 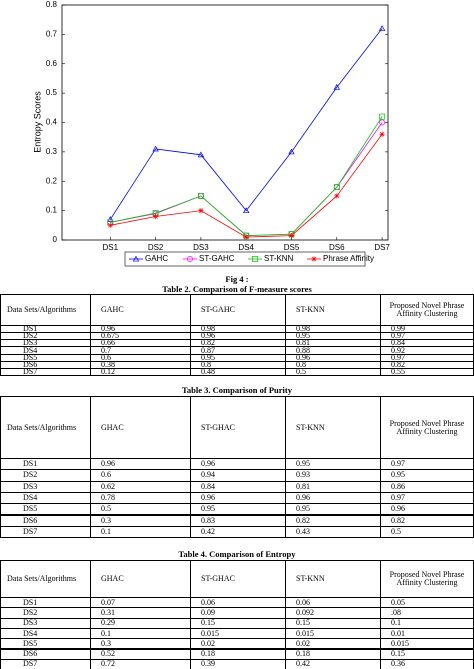 I want to click on legend-label: ST-KNN, so click(x=279, y=258).